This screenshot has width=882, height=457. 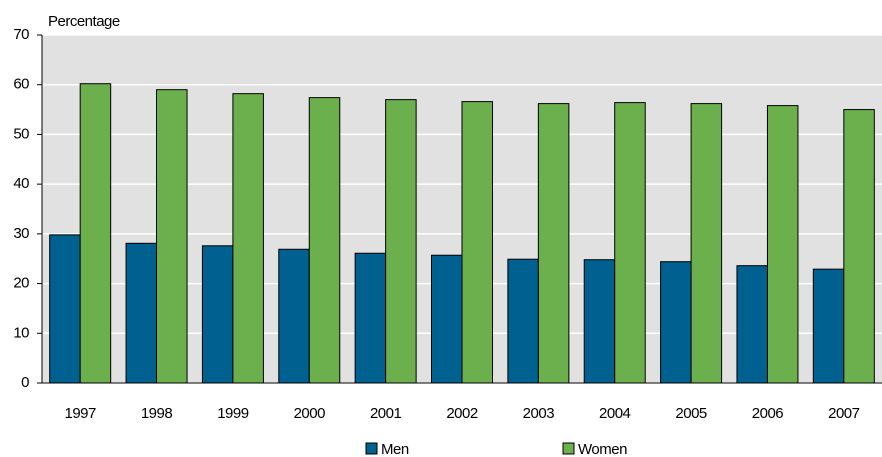 What do you see at coordinates (768, 413) in the screenshot?
I see `x-tick-label: 2006` at bounding box center [768, 413].